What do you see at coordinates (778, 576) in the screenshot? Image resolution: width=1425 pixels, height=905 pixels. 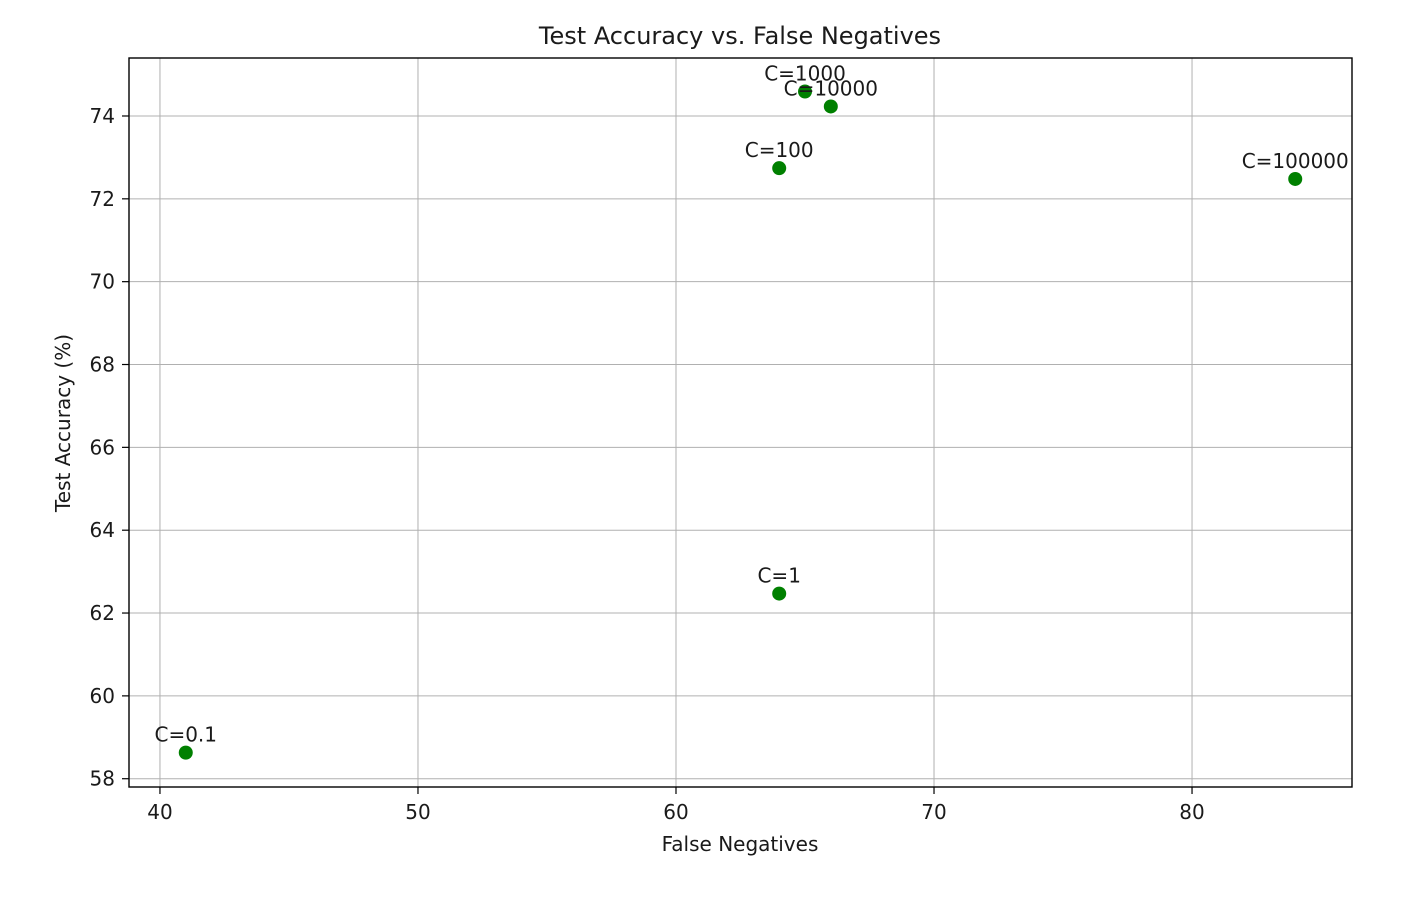 I see `point-annotation: C=1` at bounding box center [778, 576].